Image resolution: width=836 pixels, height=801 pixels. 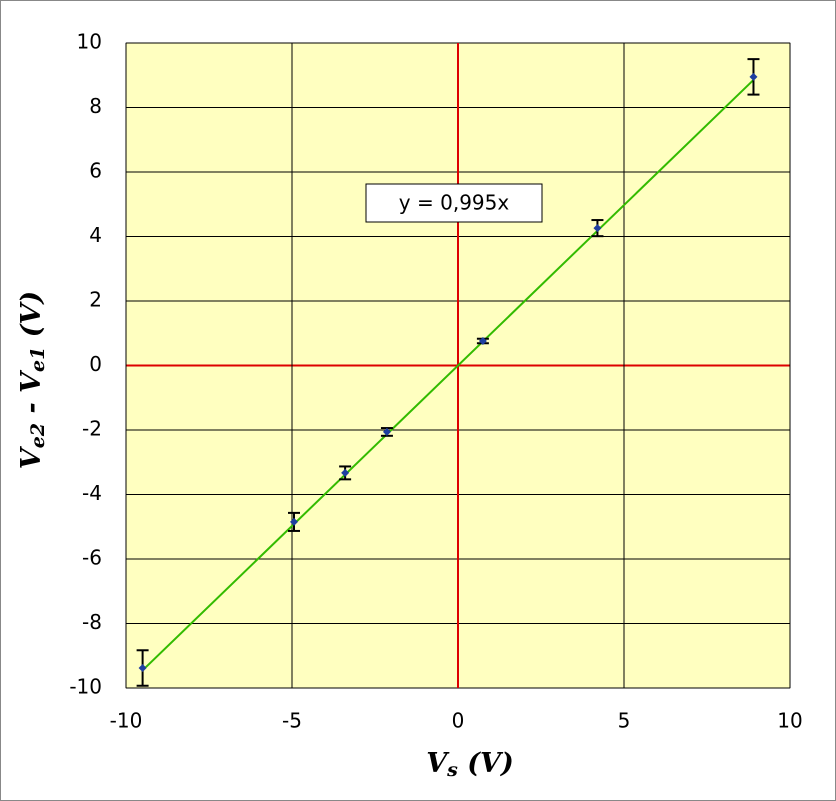 What do you see at coordinates (38, 435) in the screenshot?
I see `label-part: e2` at bounding box center [38, 435].